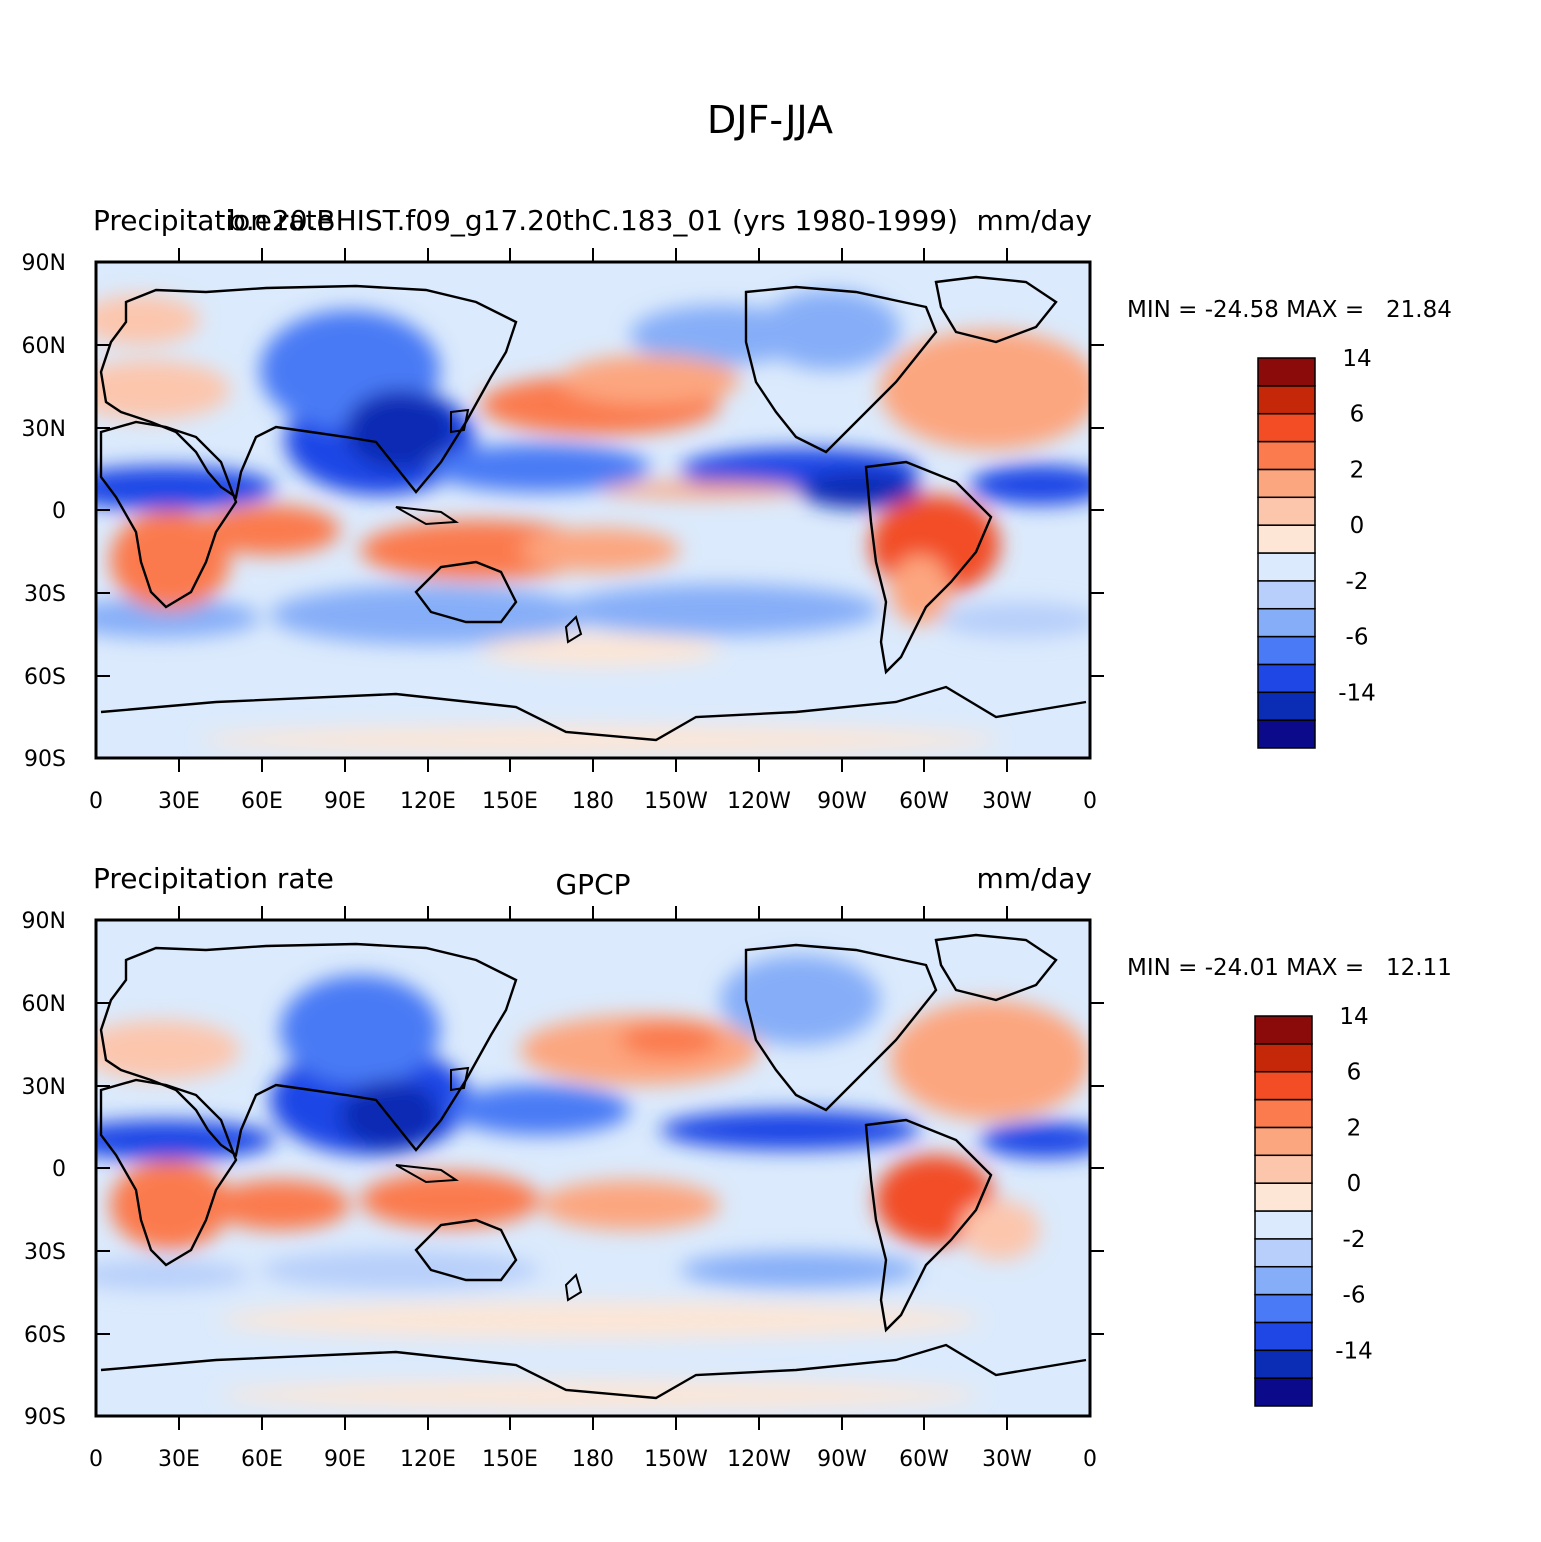 The image size is (1541, 1542). What do you see at coordinates (213, 878) in the screenshot?
I see `panel-2-left-title: Precipitation rate` at bounding box center [213, 878].